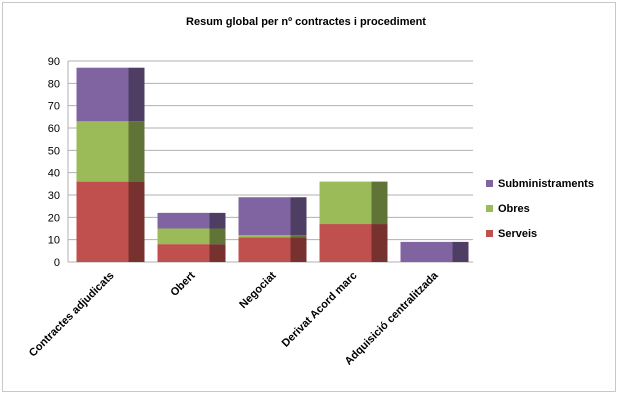 Image resolution: width=622 pixels, height=398 pixels. I want to click on y-tick-label: 80, so click(54, 84).